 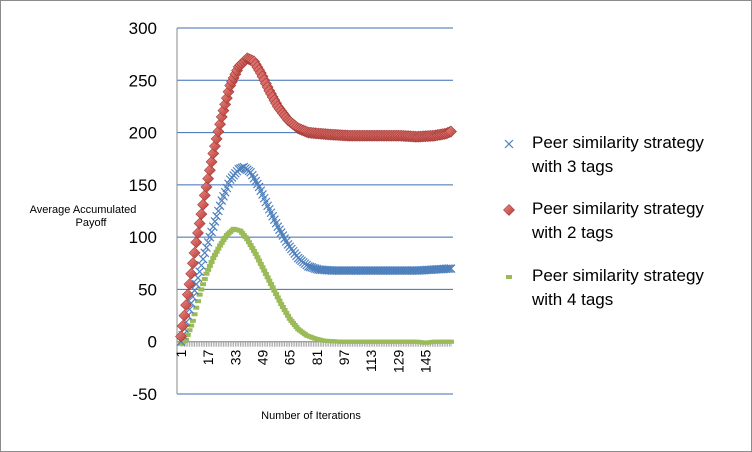 I want to click on y-axis-label: Average Accumulated, so click(x=83, y=210).